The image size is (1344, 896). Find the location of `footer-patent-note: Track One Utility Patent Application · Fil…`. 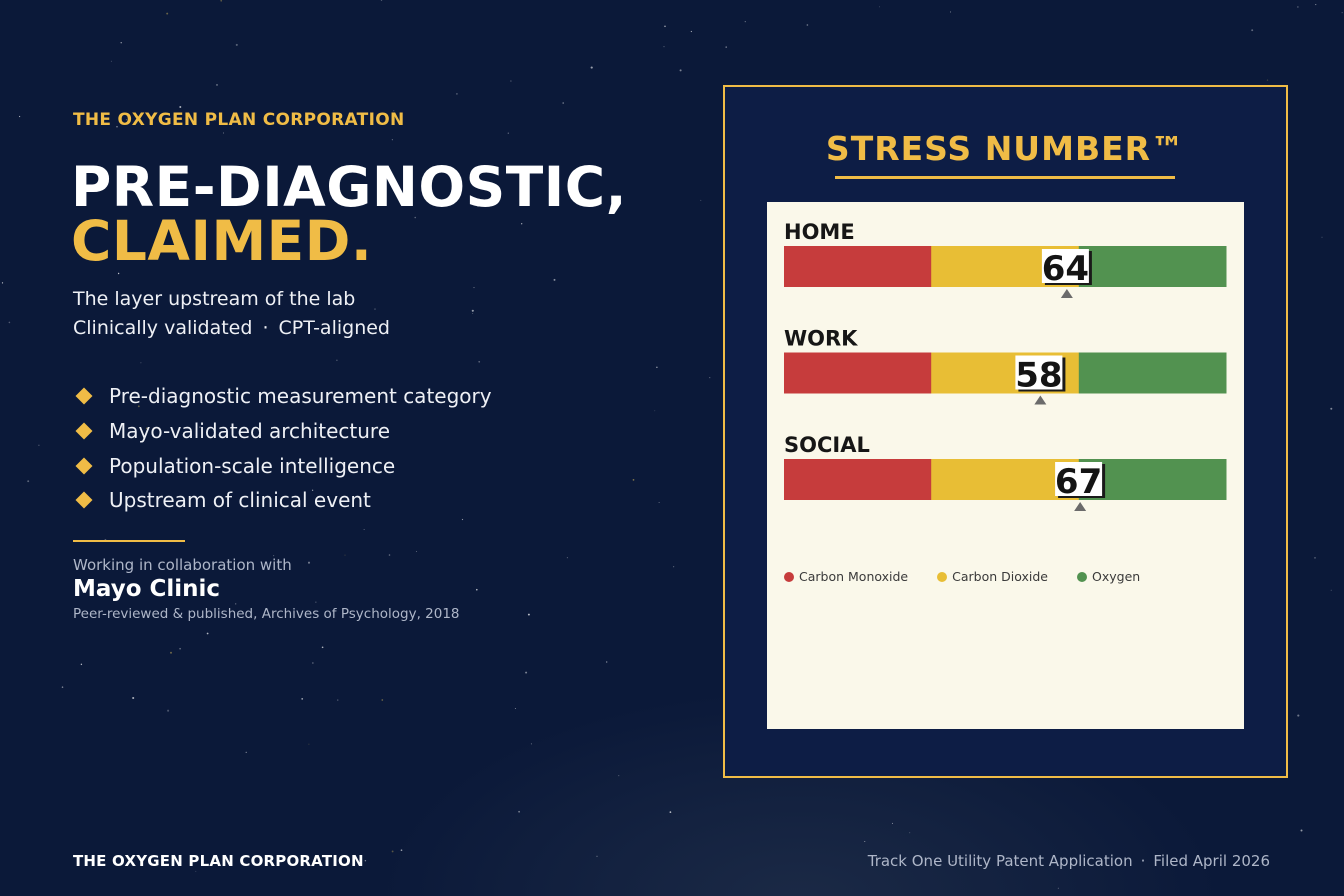

footer-patent-note: Track One Utility Patent Application · Fil… is located at coordinates (1069, 861).